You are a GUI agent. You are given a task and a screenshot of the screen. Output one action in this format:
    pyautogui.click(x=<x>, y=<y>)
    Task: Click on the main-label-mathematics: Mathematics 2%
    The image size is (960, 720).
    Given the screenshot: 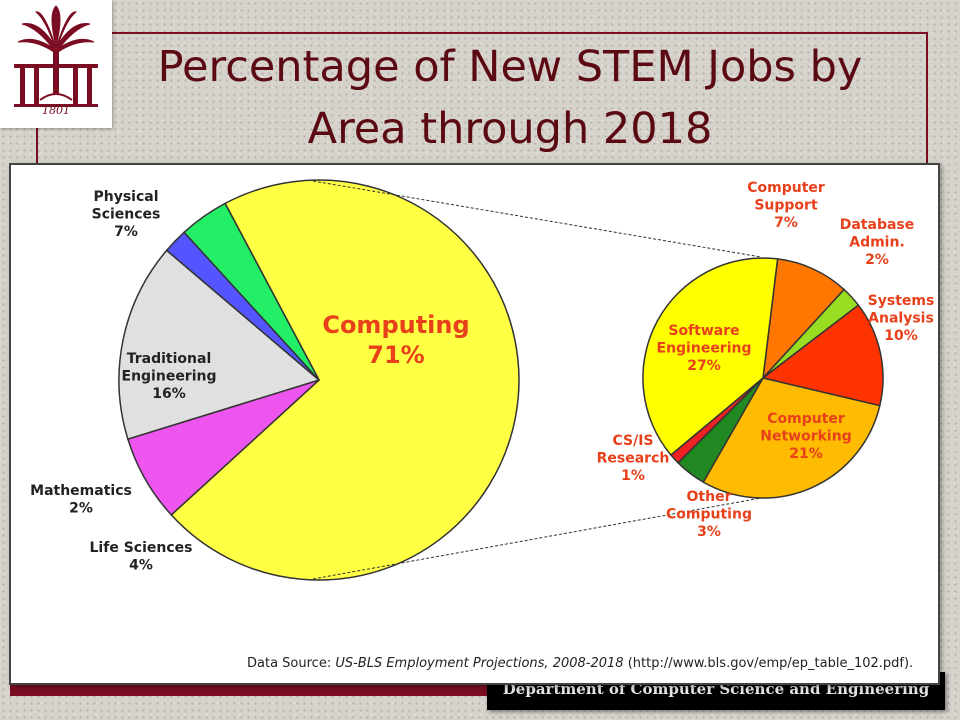 What is the action you would take?
    pyautogui.click(x=81, y=500)
    